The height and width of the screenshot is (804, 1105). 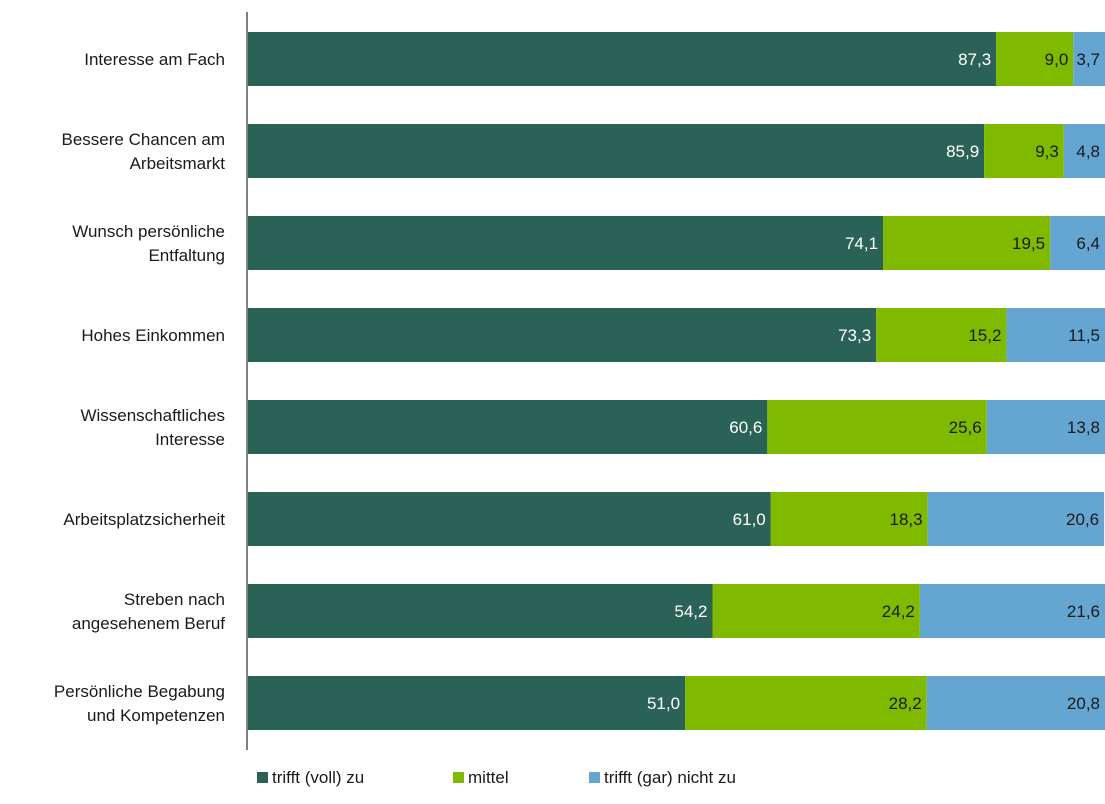 I want to click on category-label: Interesse am Fach, so click(x=154, y=59).